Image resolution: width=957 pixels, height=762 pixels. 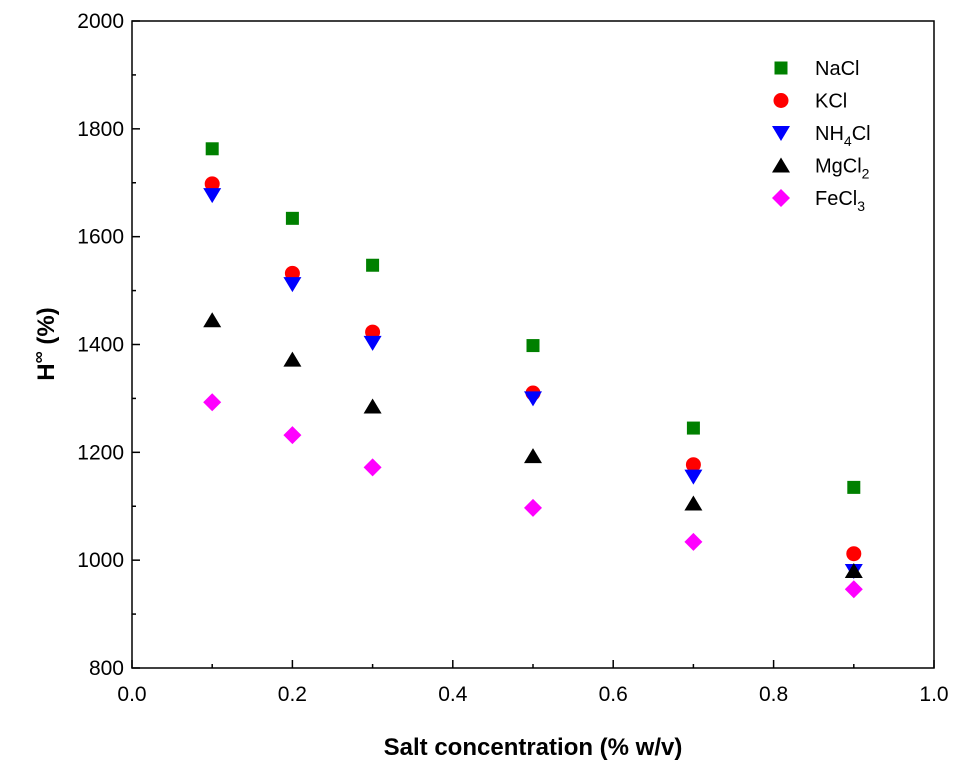 What do you see at coordinates (100, 237) in the screenshot?
I see `y-tick-label: 1600` at bounding box center [100, 237].